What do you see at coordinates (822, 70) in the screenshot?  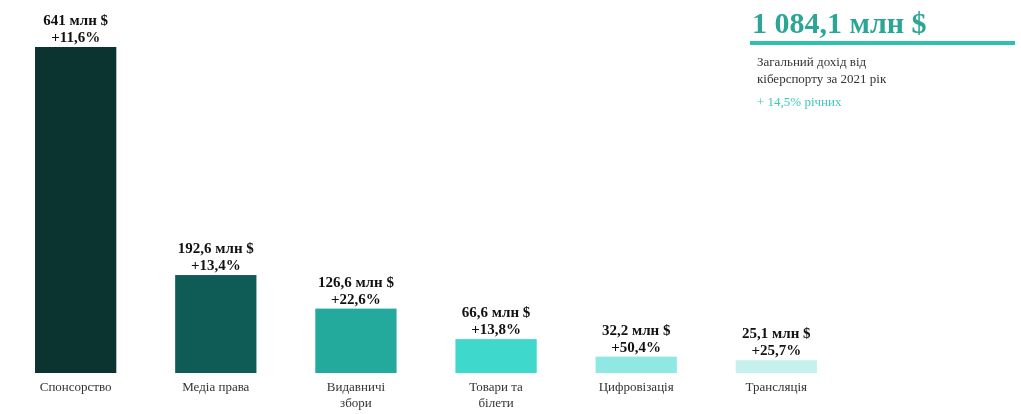 I see `text: Загальний дохід від кіберспорту за 2021 рік` at bounding box center [822, 70].